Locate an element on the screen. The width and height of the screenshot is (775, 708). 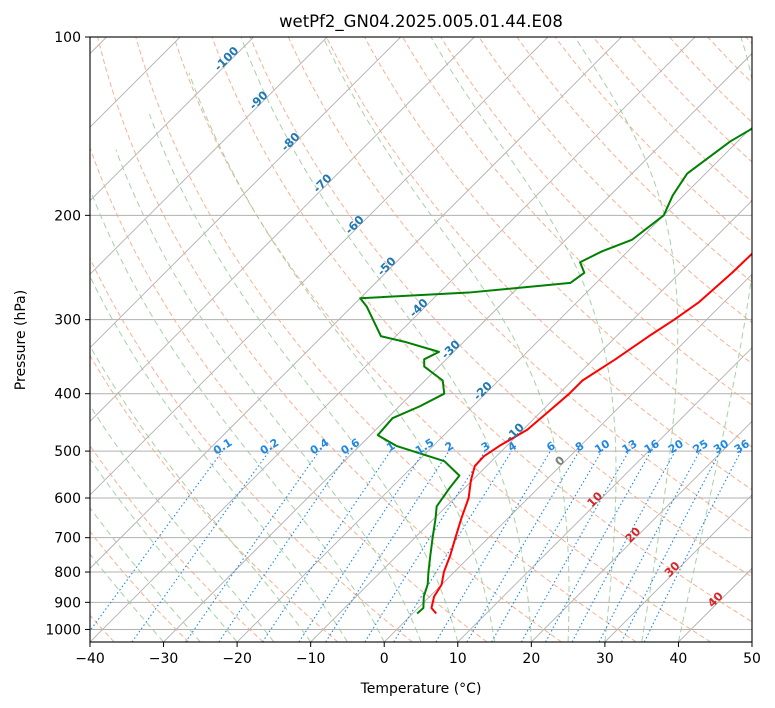
x-axis-label: Temperature (°C) is located at coordinates (421, 689).